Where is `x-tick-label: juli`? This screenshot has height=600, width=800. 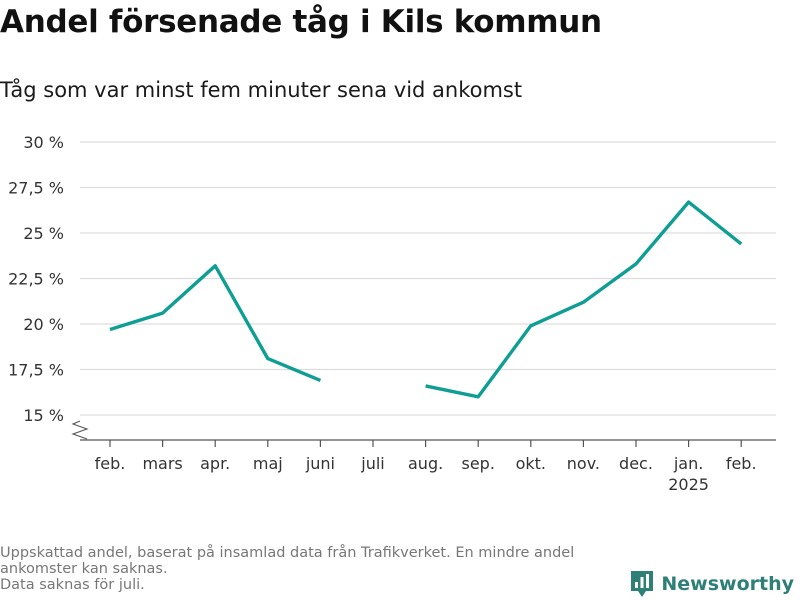 x-tick-label: juli is located at coordinates (372, 463).